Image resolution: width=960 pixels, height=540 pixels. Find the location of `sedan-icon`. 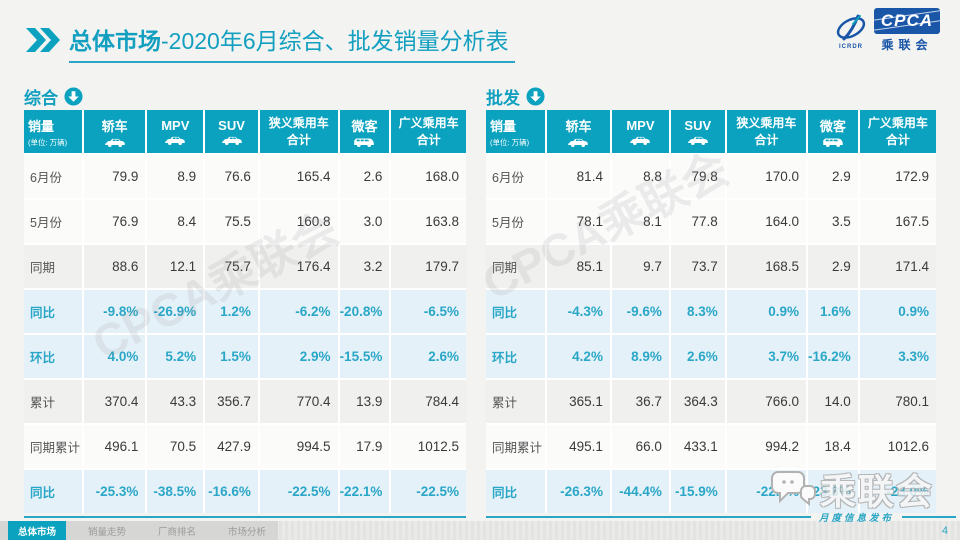

sedan-icon is located at coordinates (115, 142).